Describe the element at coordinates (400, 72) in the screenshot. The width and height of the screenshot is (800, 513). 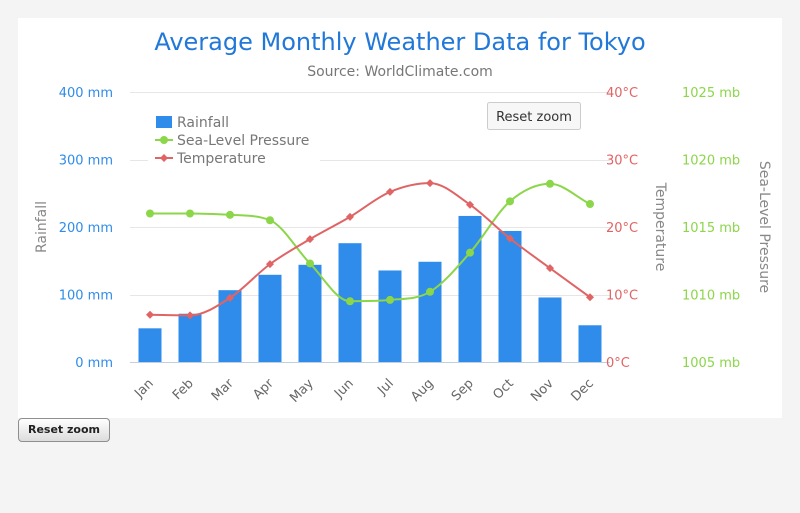
I see `chart-subtitle: Source: WorldClimate.com` at that location.